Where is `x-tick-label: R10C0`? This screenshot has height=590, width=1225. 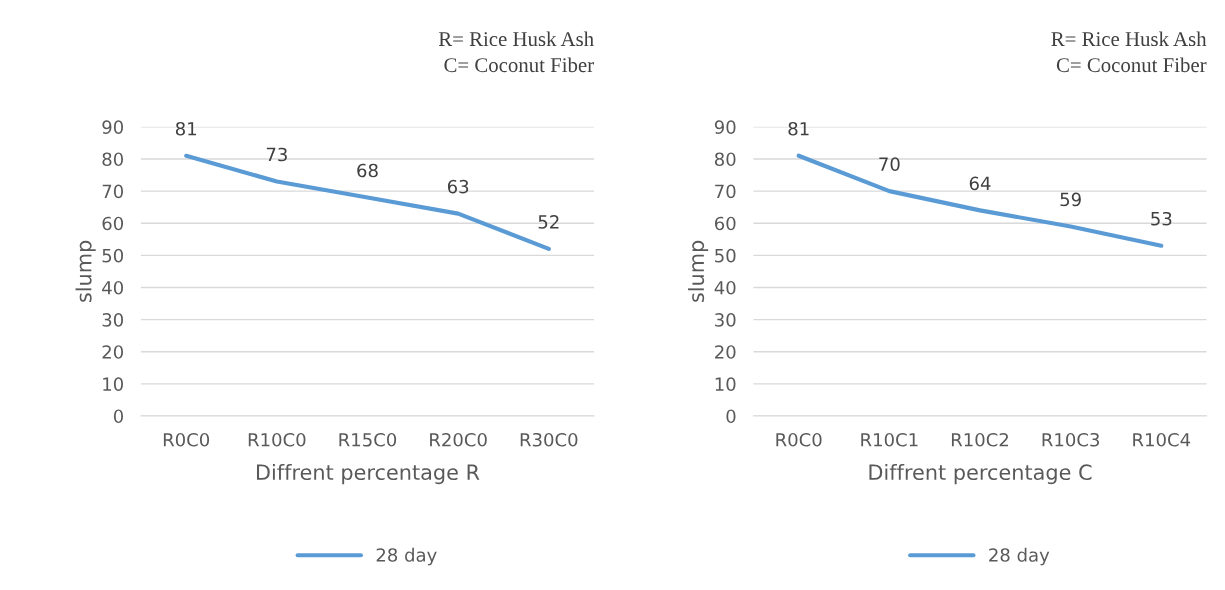
x-tick-label: R10C0 is located at coordinates (277, 439).